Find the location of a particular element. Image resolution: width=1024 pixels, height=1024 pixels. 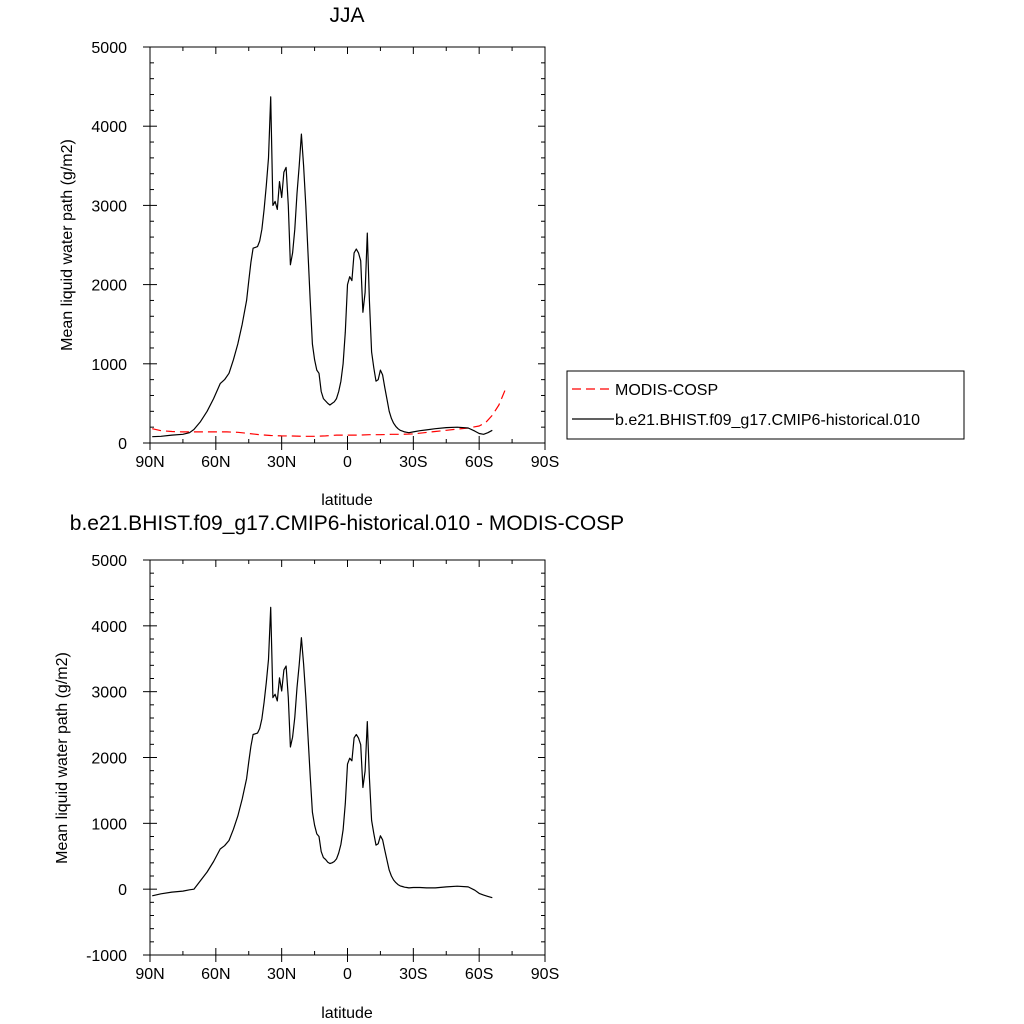

bottom-y-tick-label: 3000 is located at coordinates (109, 693).